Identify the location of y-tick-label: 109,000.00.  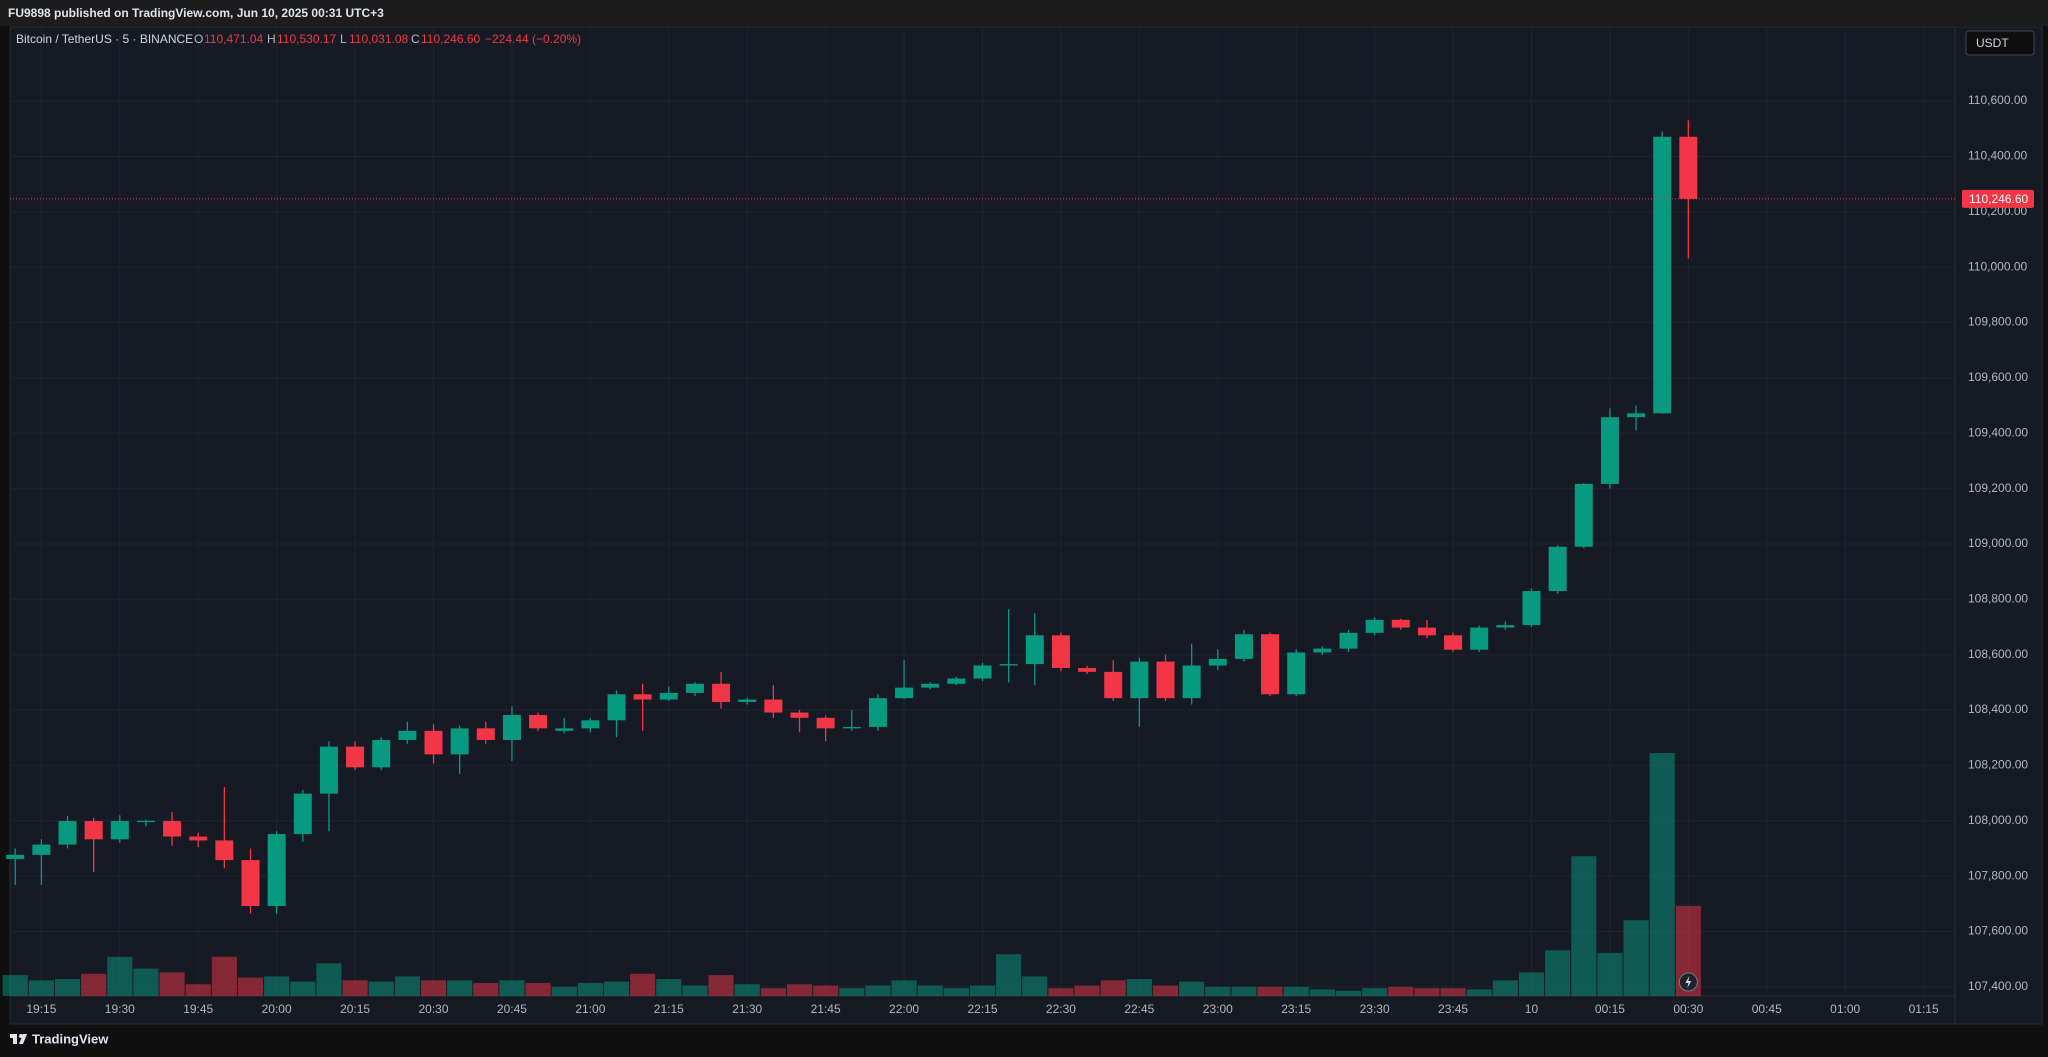
(1998, 543).